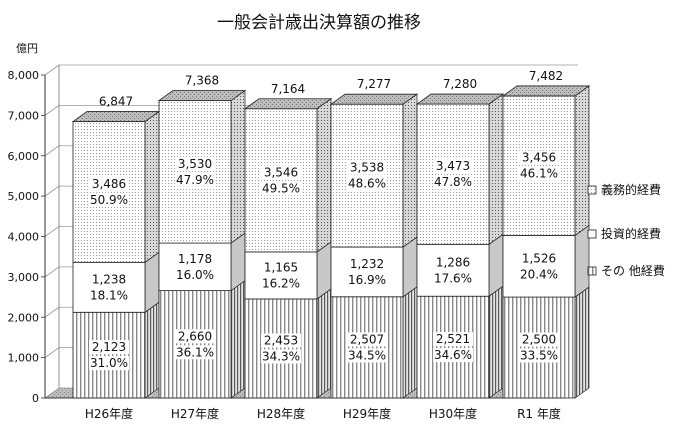  I want to click on value-label: 2,453, so click(281, 340).